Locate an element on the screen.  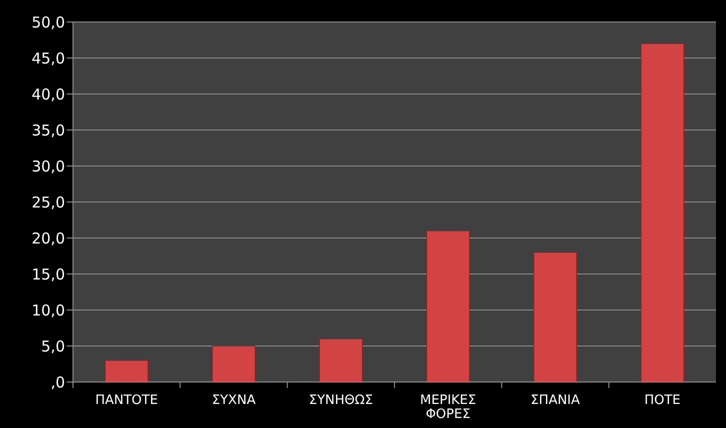
x-tick-label: ΠΟΤΕ is located at coordinates (662, 400).